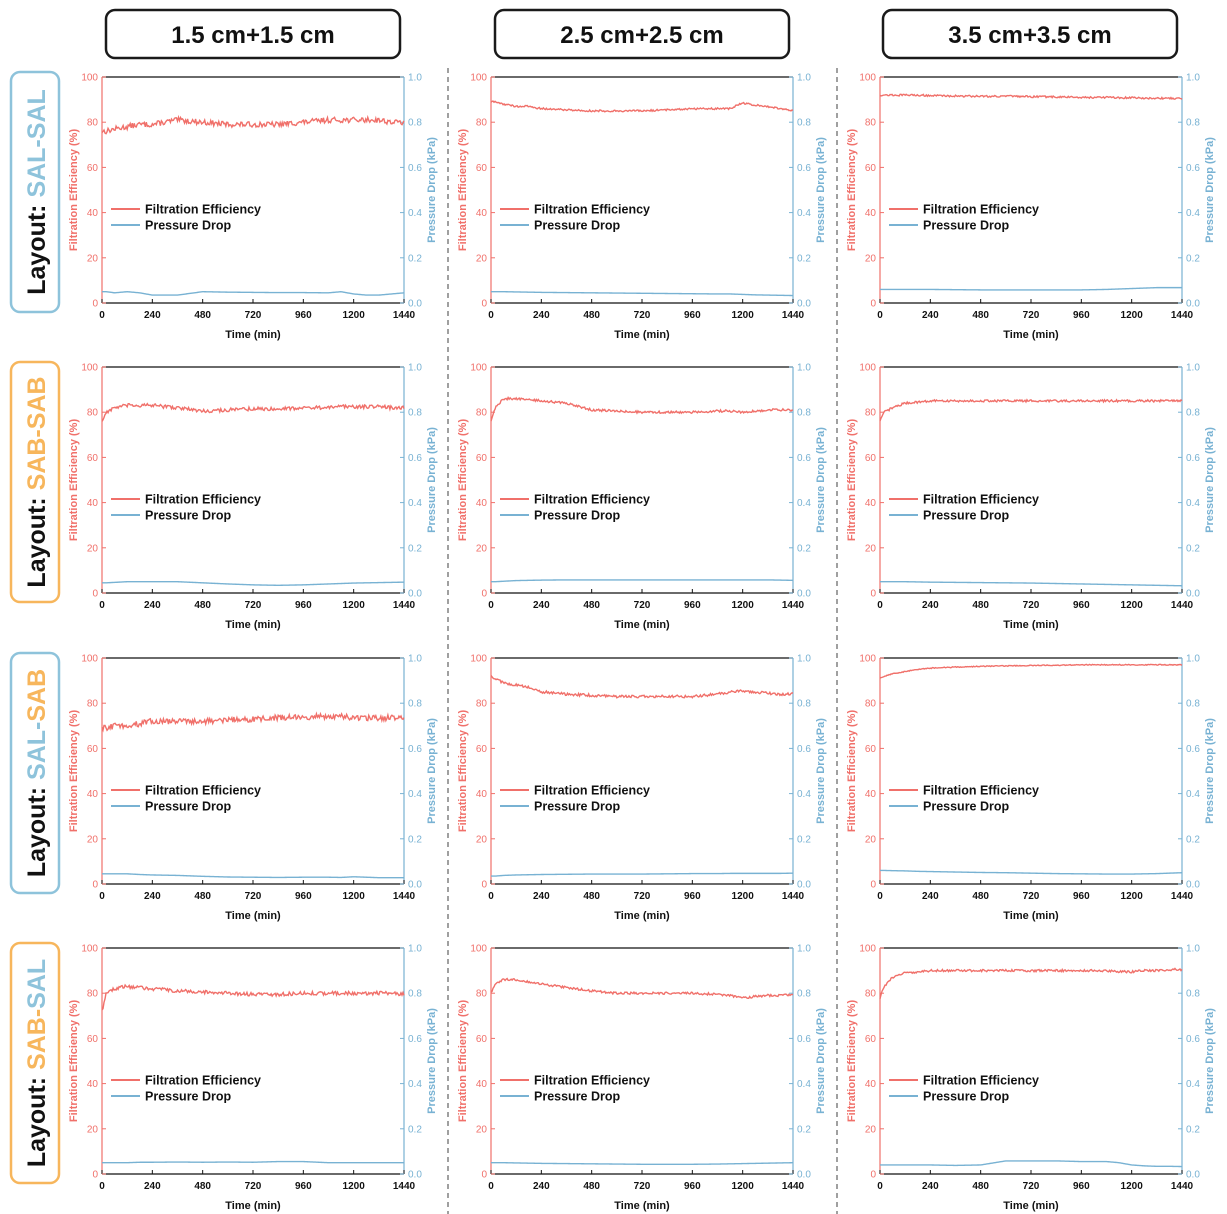 The height and width of the screenshot is (1214, 1227). What do you see at coordinates (37, 173) in the screenshot?
I see `row-label-first: SAL` at bounding box center [37, 173].